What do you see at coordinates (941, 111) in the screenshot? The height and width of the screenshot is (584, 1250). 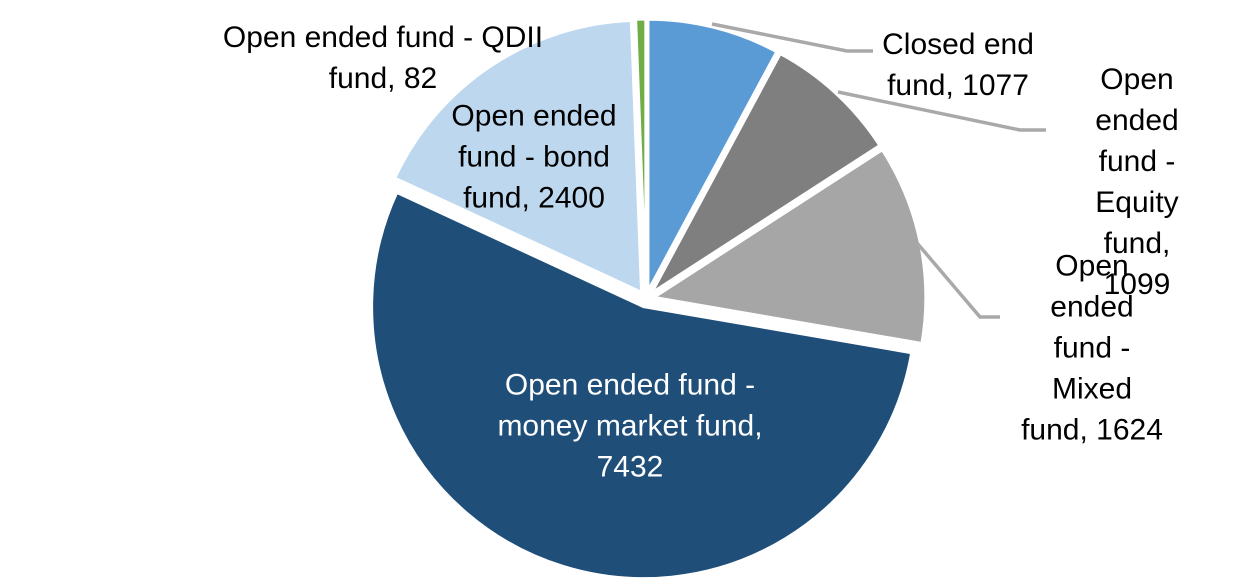 I see `leader-line-equity-fund` at bounding box center [941, 111].